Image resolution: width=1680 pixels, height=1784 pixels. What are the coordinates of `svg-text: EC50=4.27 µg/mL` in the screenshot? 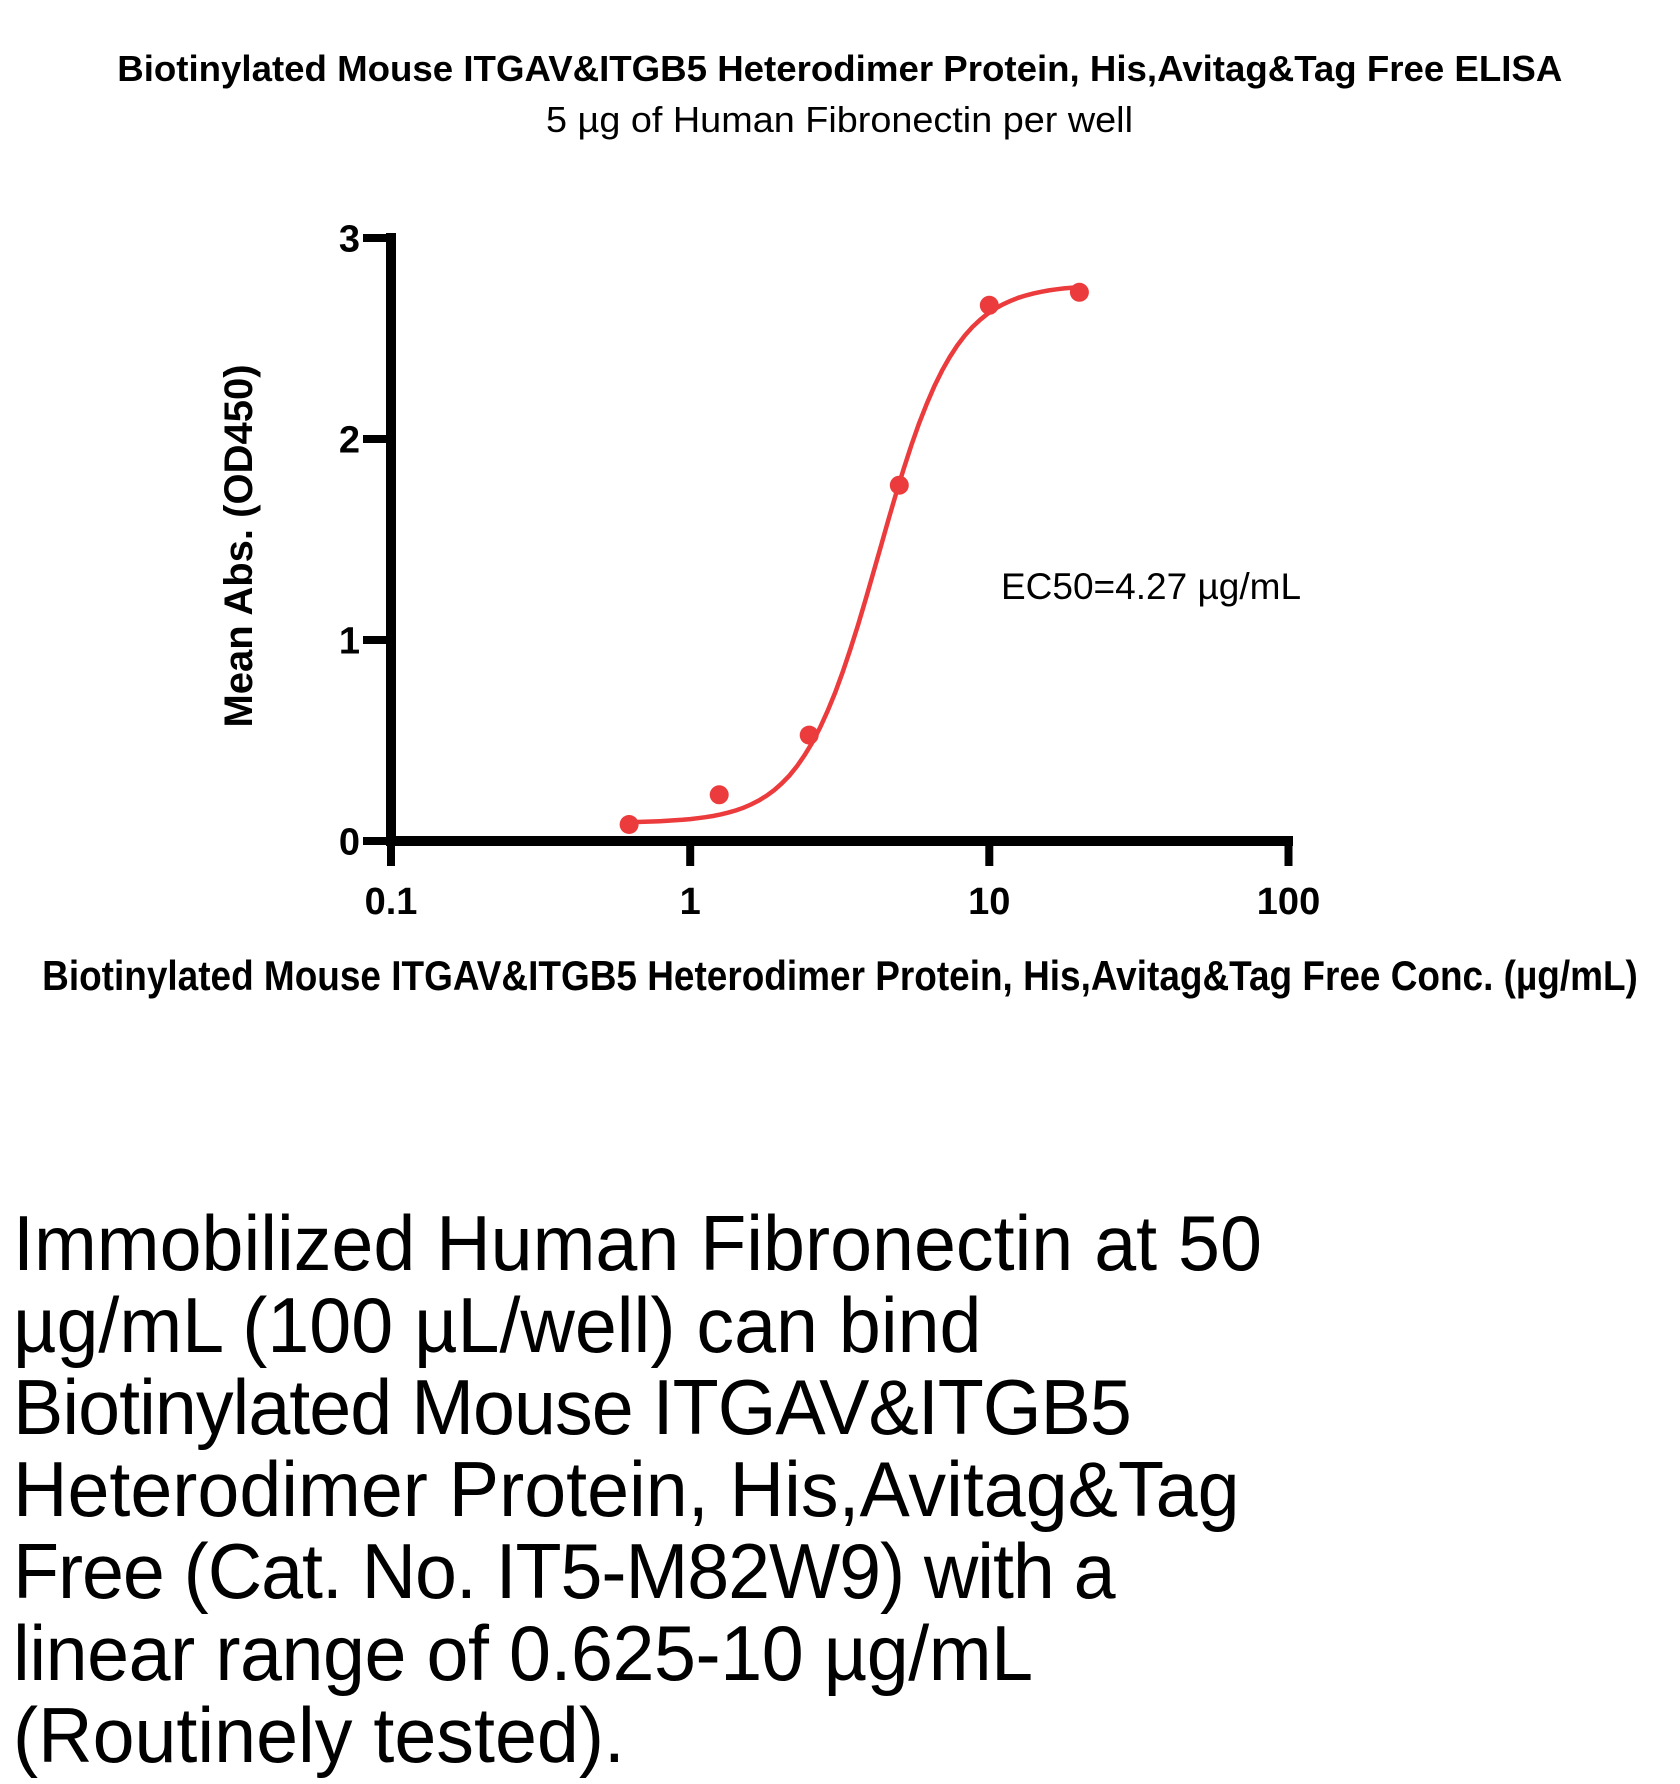 It's located at (1151, 586).